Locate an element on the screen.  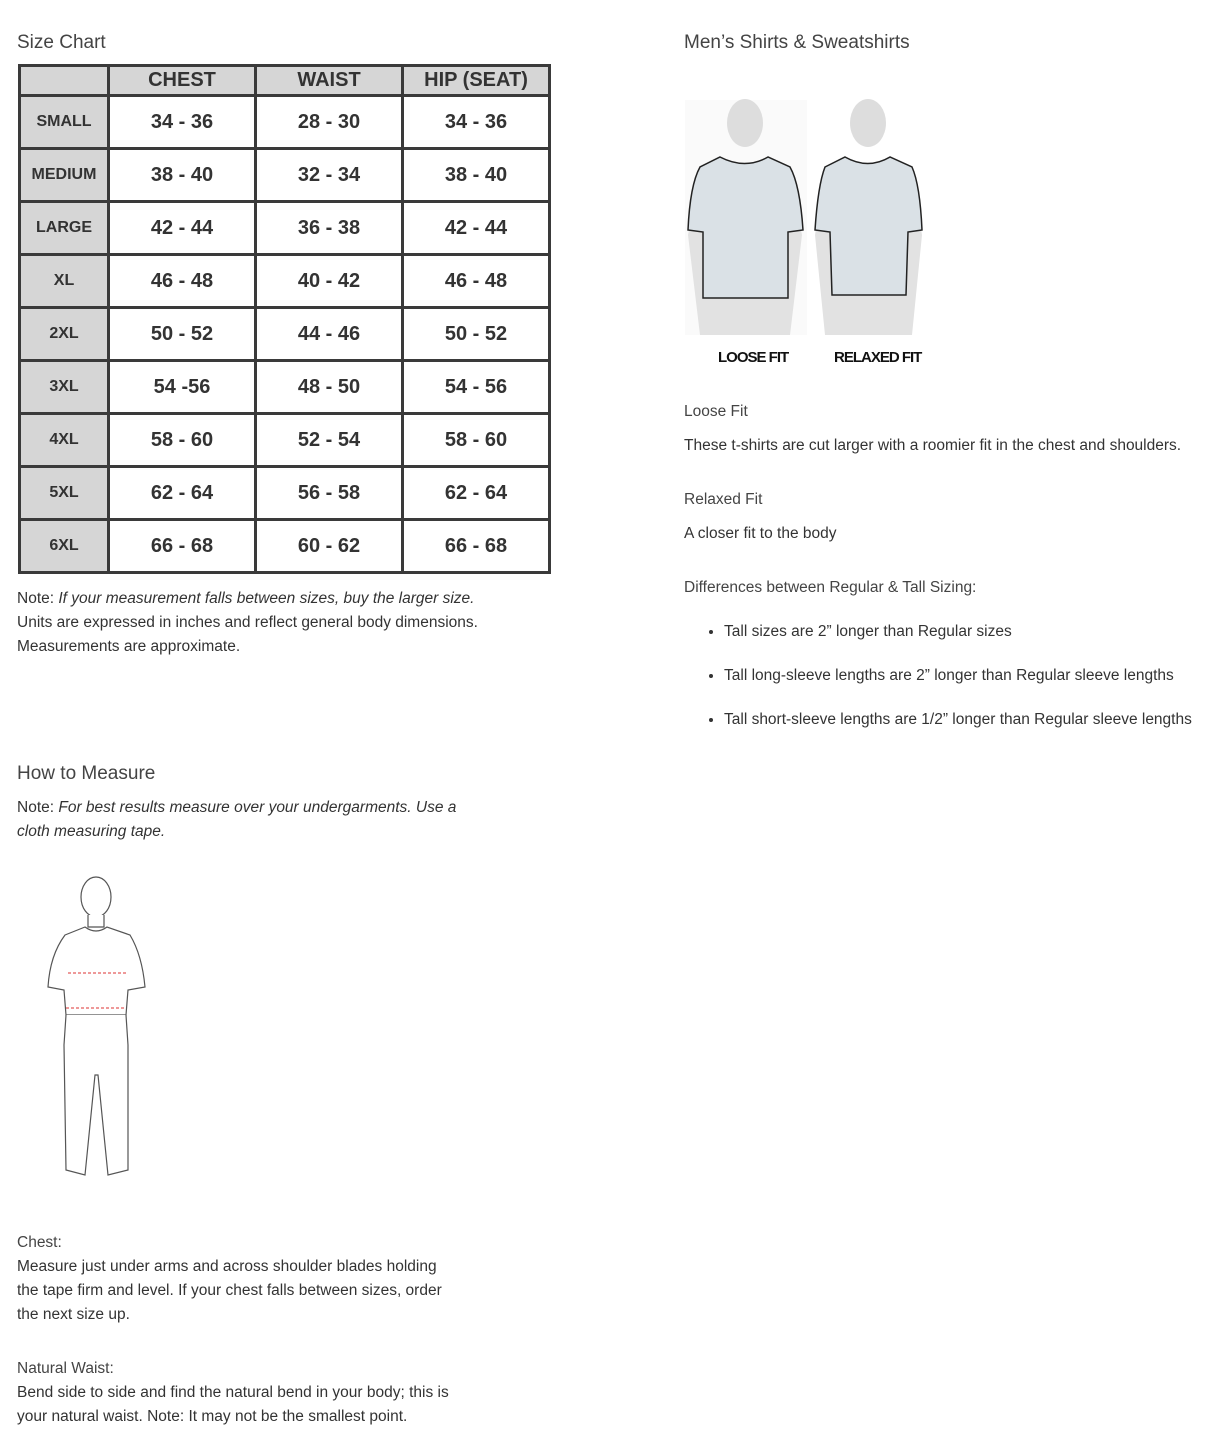
table-row: 2XL 50 - 52 44 - 46 50 - 52 is located at coordinates (284, 334).